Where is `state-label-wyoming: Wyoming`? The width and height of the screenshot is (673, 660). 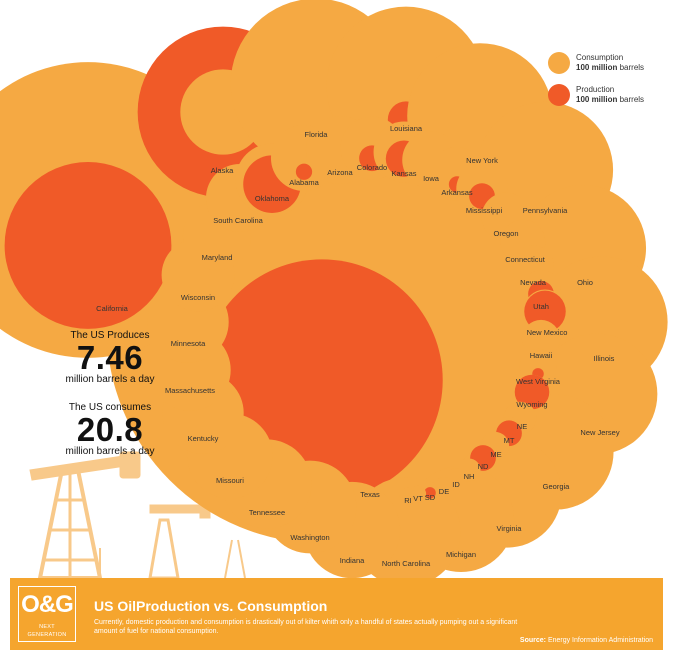
state-label-wyoming: Wyoming is located at coordinates (532, 404).